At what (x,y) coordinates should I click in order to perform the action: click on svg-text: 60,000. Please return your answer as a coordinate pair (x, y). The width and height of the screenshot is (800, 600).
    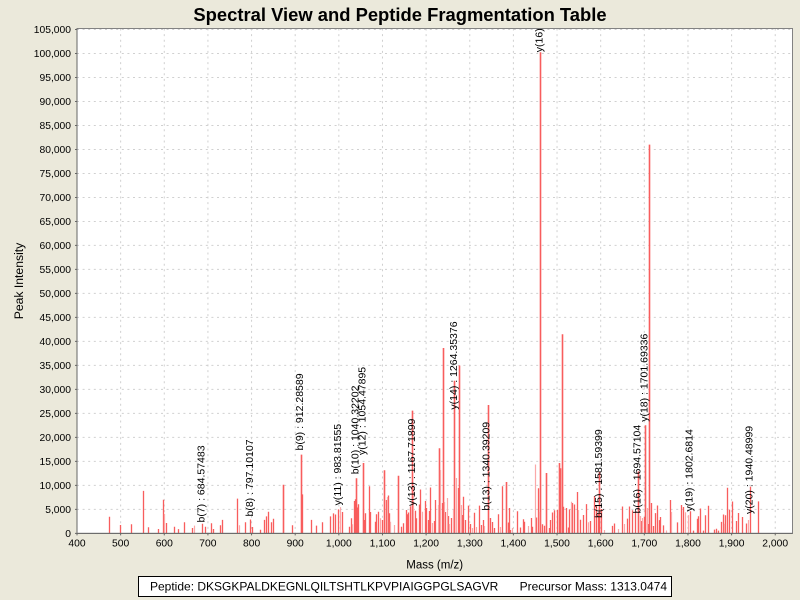
    Looking at the image, I should click on (56, 246).